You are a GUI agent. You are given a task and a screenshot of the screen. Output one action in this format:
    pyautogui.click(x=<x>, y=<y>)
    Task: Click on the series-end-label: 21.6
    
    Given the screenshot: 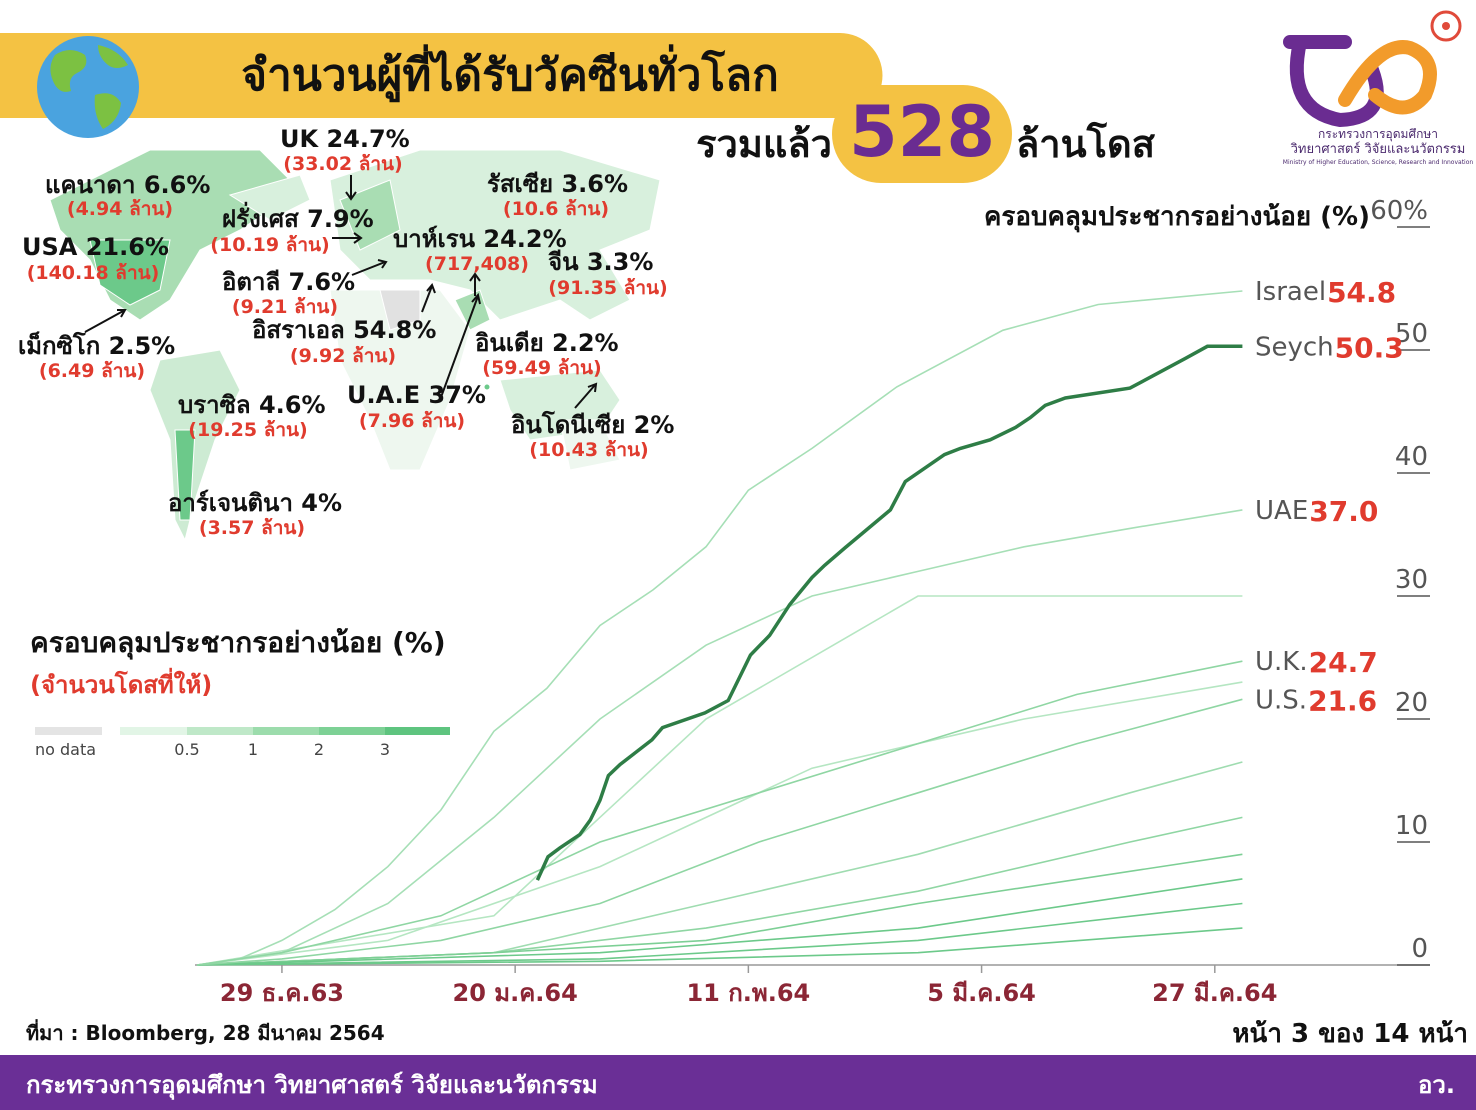 What is the action you would take?
    pyautogui.click(x=1342, y=700)
    